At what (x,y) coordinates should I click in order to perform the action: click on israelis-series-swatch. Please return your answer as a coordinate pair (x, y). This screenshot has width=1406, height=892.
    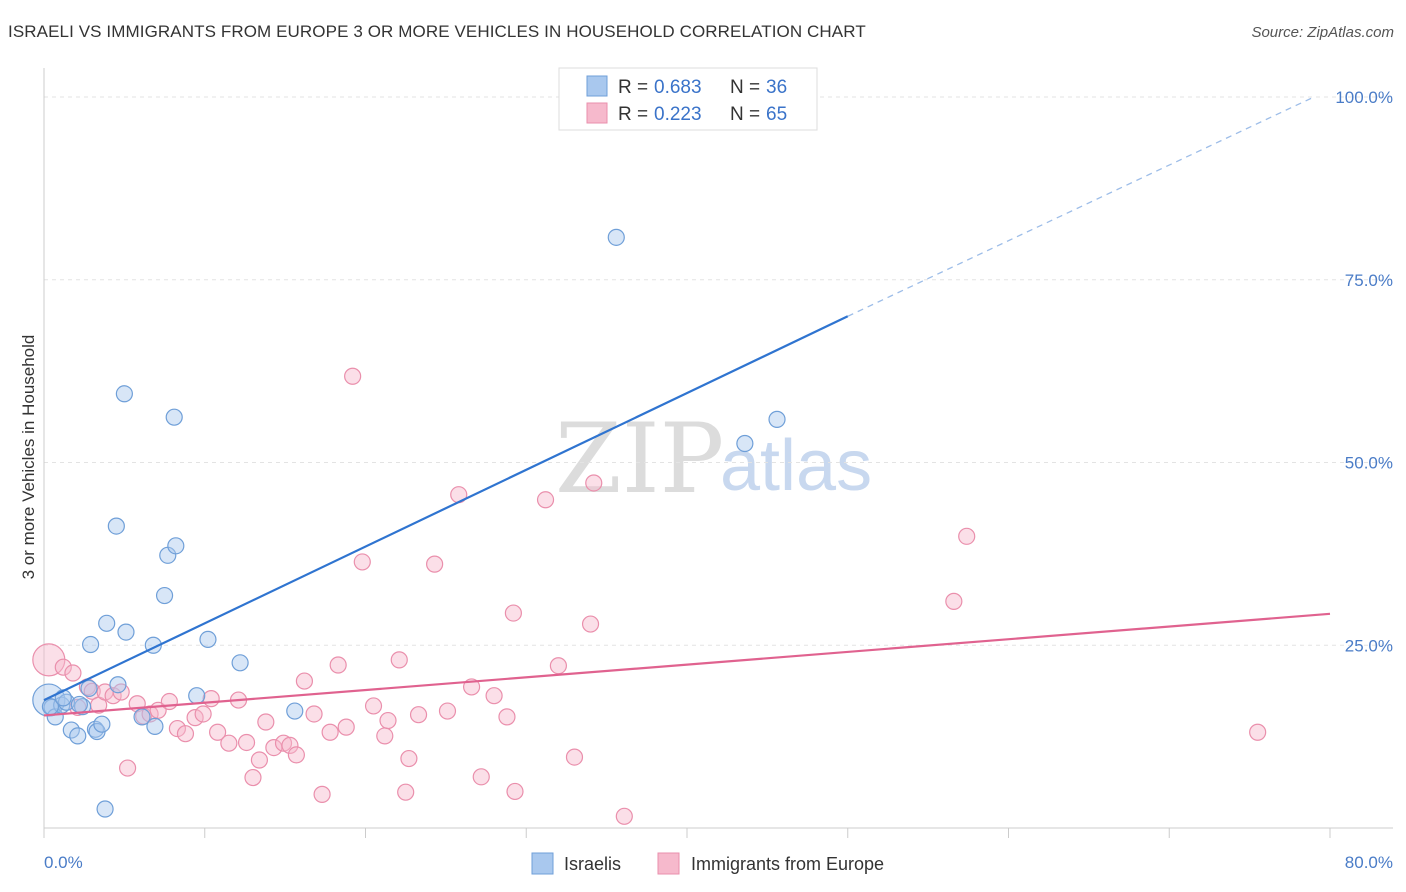
    Looking at the image, I should click on (542, 863).